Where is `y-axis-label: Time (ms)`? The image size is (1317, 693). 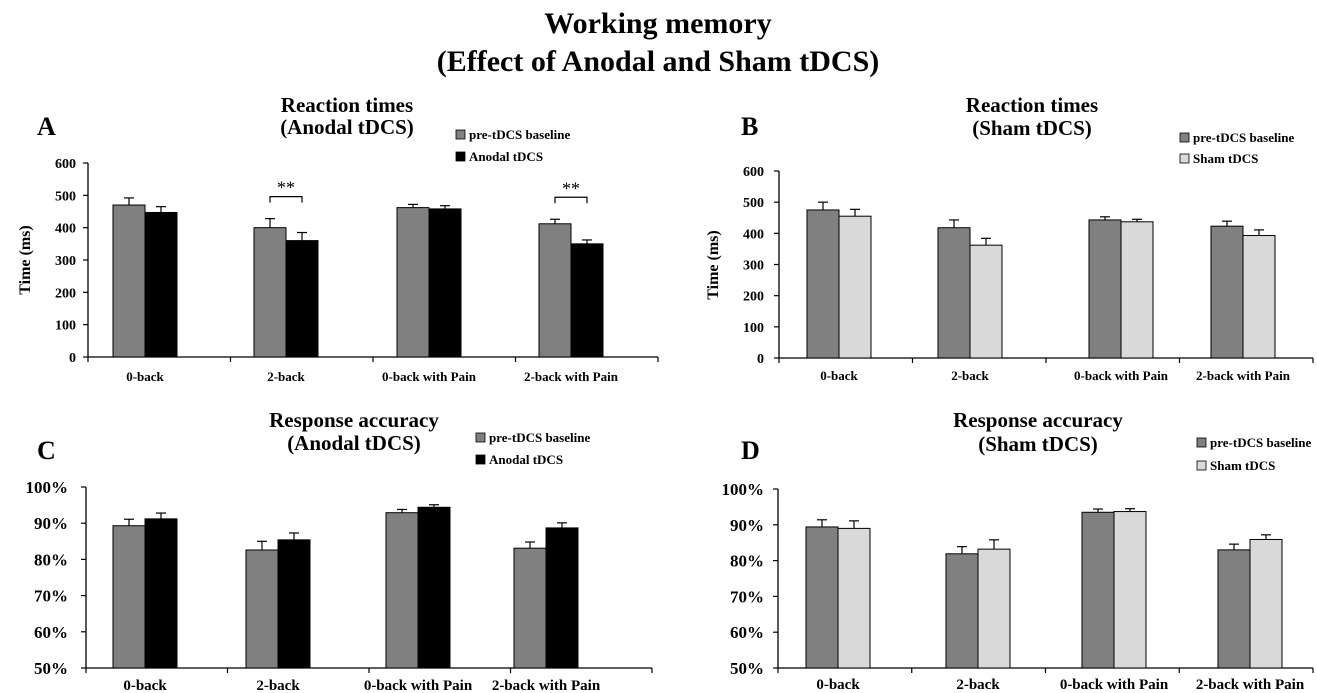 y-axis-label: Time (ms) is located at coordinates (713, 264).